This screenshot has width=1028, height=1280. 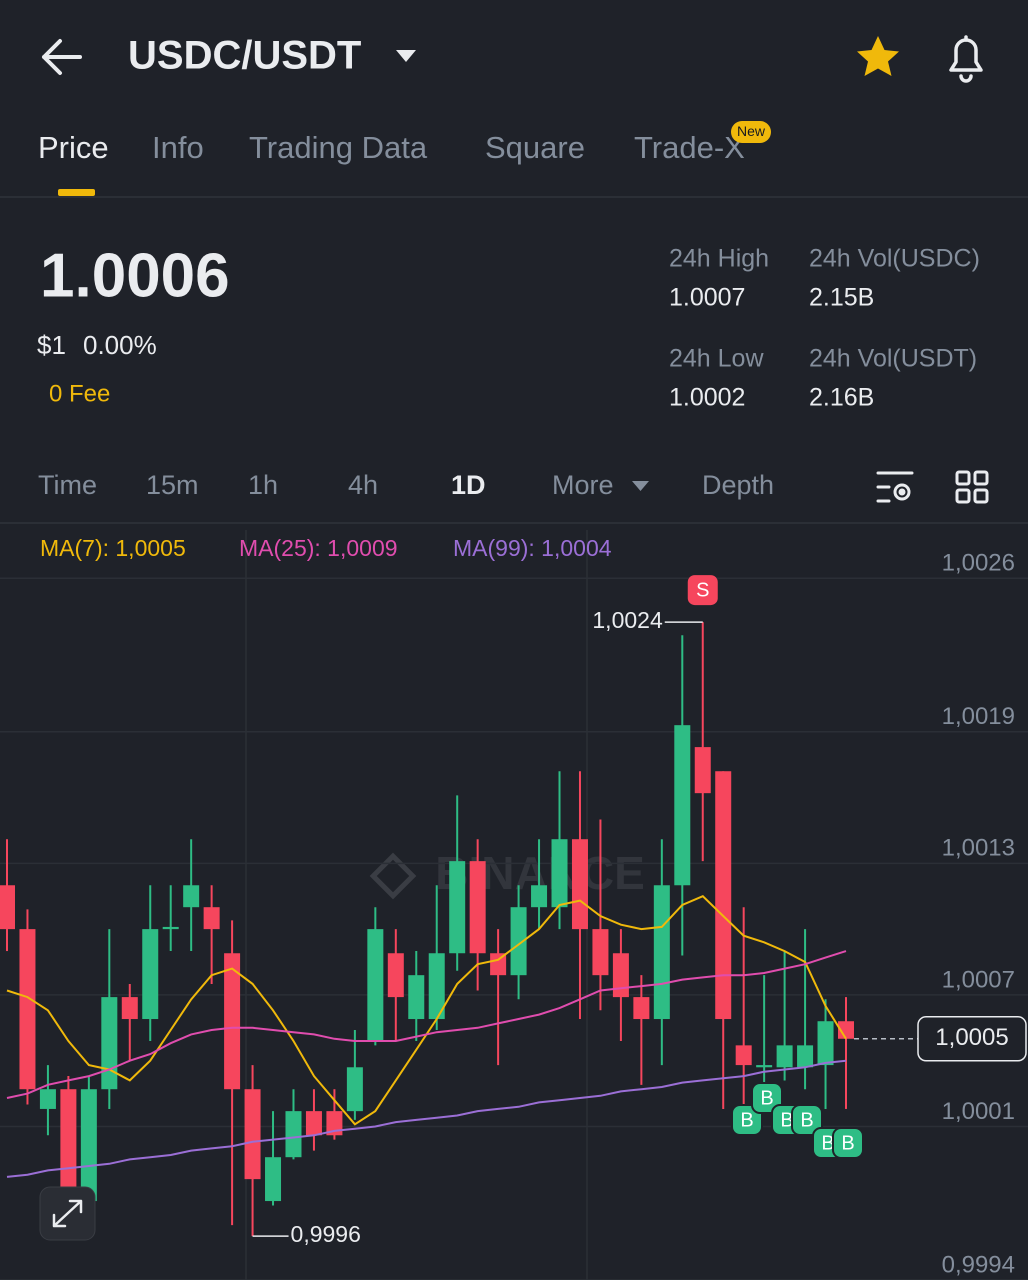 I want to click on more-dropdown, so click(x=640, y=486).